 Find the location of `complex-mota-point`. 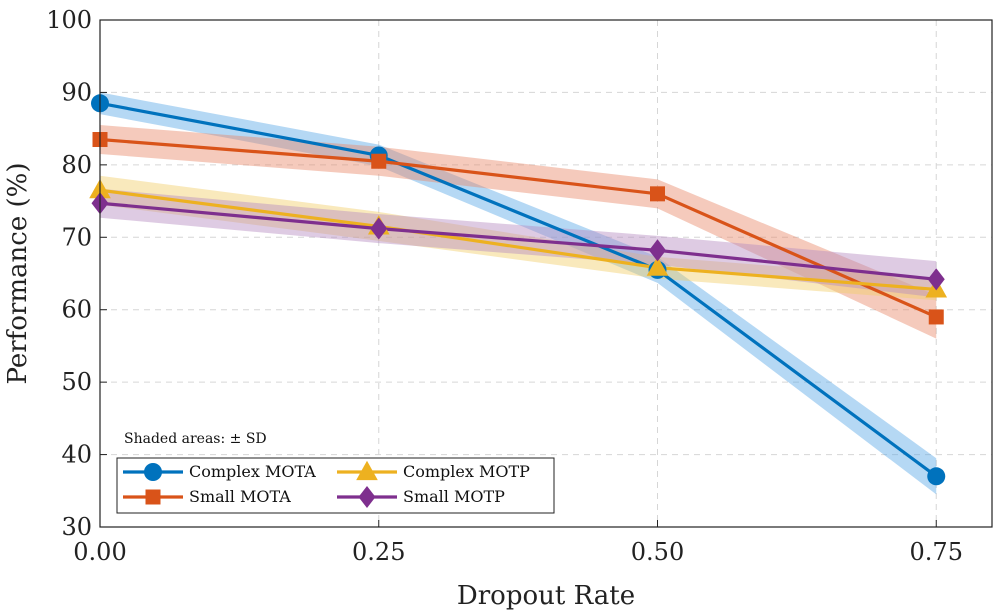

complex-mota-point is located at coordinates (936, 476).